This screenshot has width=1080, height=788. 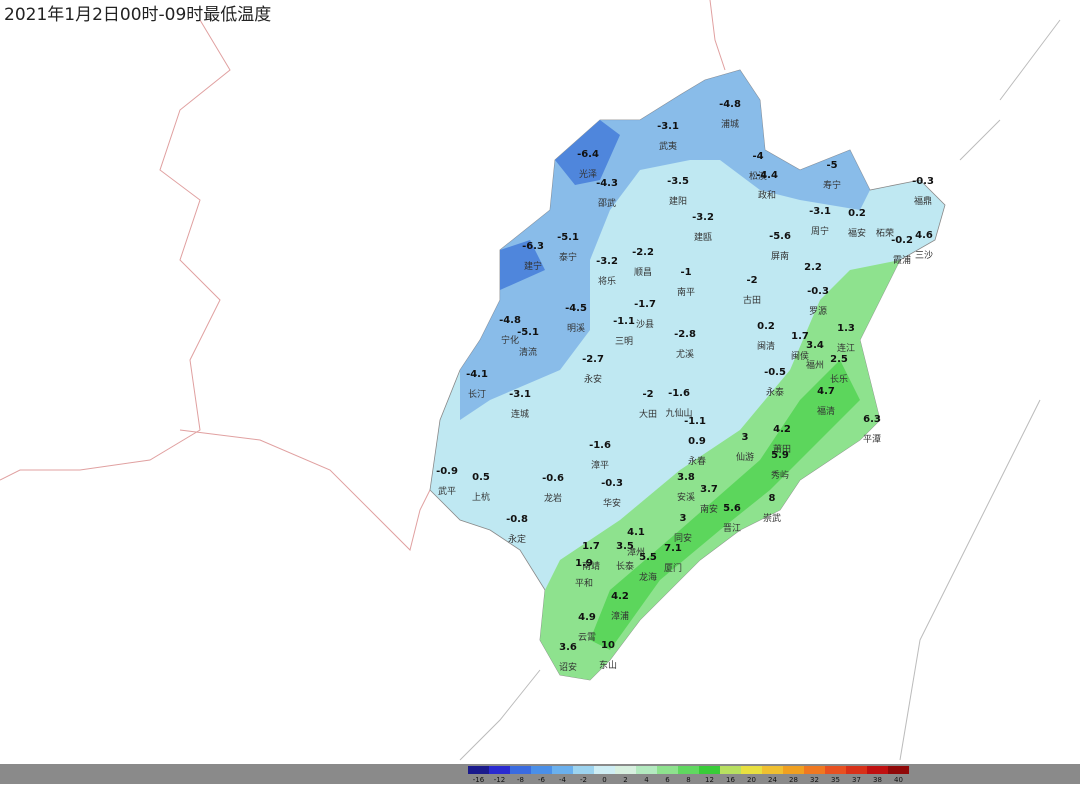 I want to click on station-name: 古田, so click(x=752, y=300).